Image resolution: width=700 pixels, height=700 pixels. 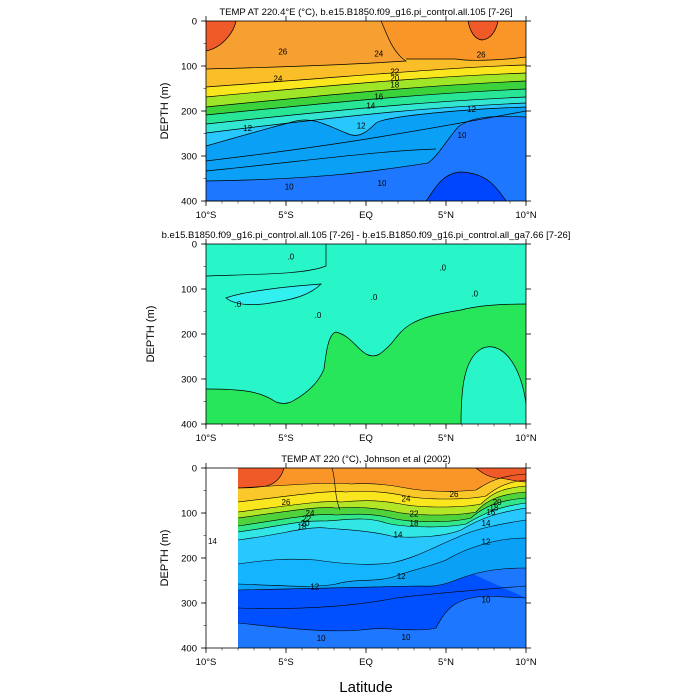 What do you see at coordinates (273, 294) in the screenshot?
I see `band-negative-pocket` at bounding box center [273, 294].